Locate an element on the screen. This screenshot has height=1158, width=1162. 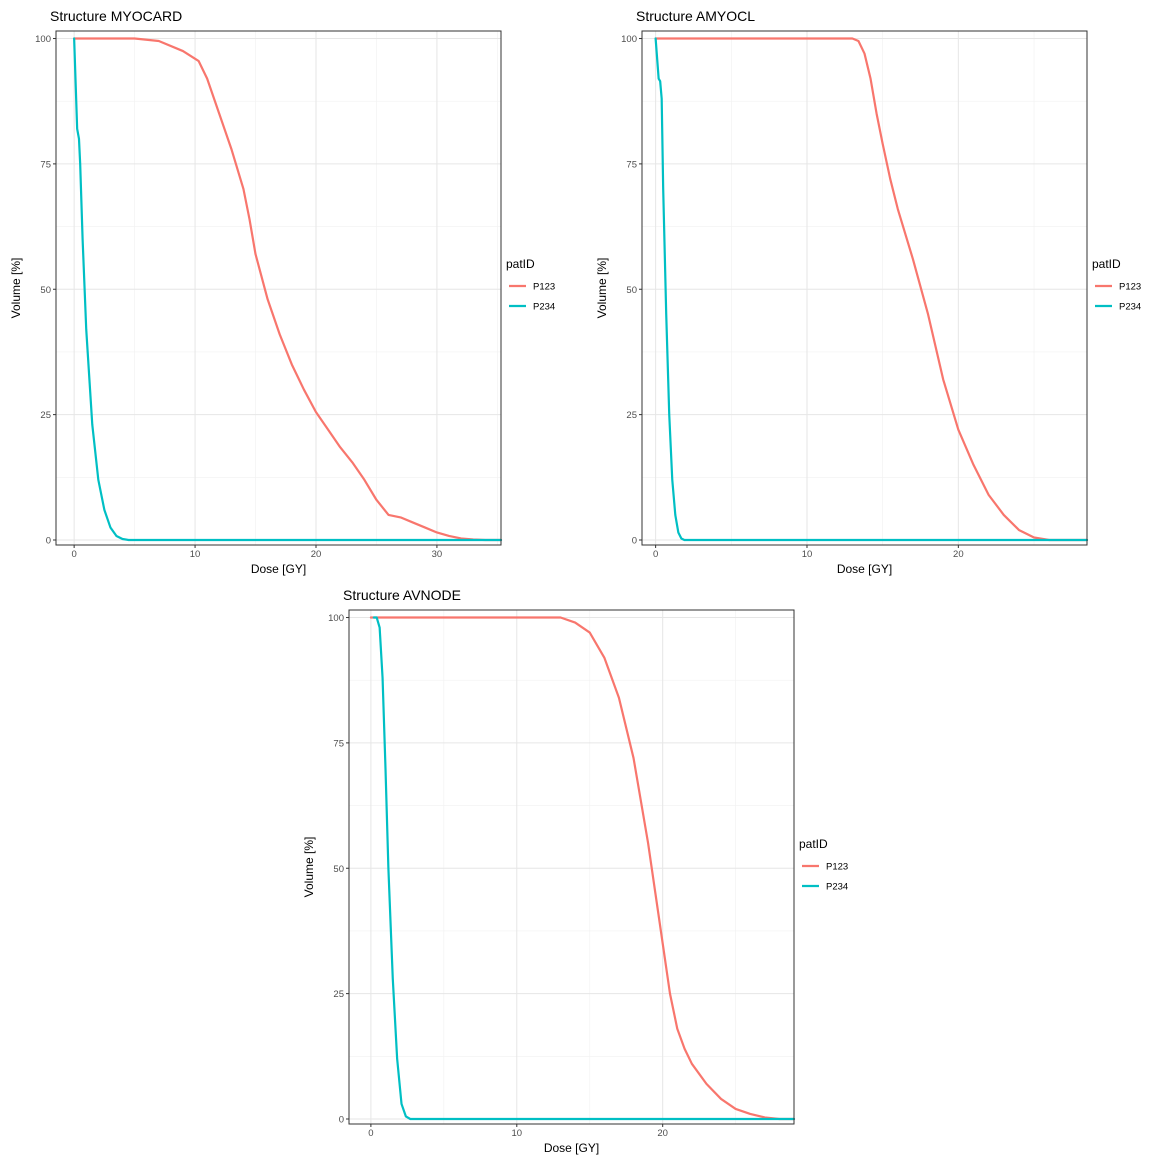
panel-title: Structure MYOCARD is located at coordinates (116, 16).